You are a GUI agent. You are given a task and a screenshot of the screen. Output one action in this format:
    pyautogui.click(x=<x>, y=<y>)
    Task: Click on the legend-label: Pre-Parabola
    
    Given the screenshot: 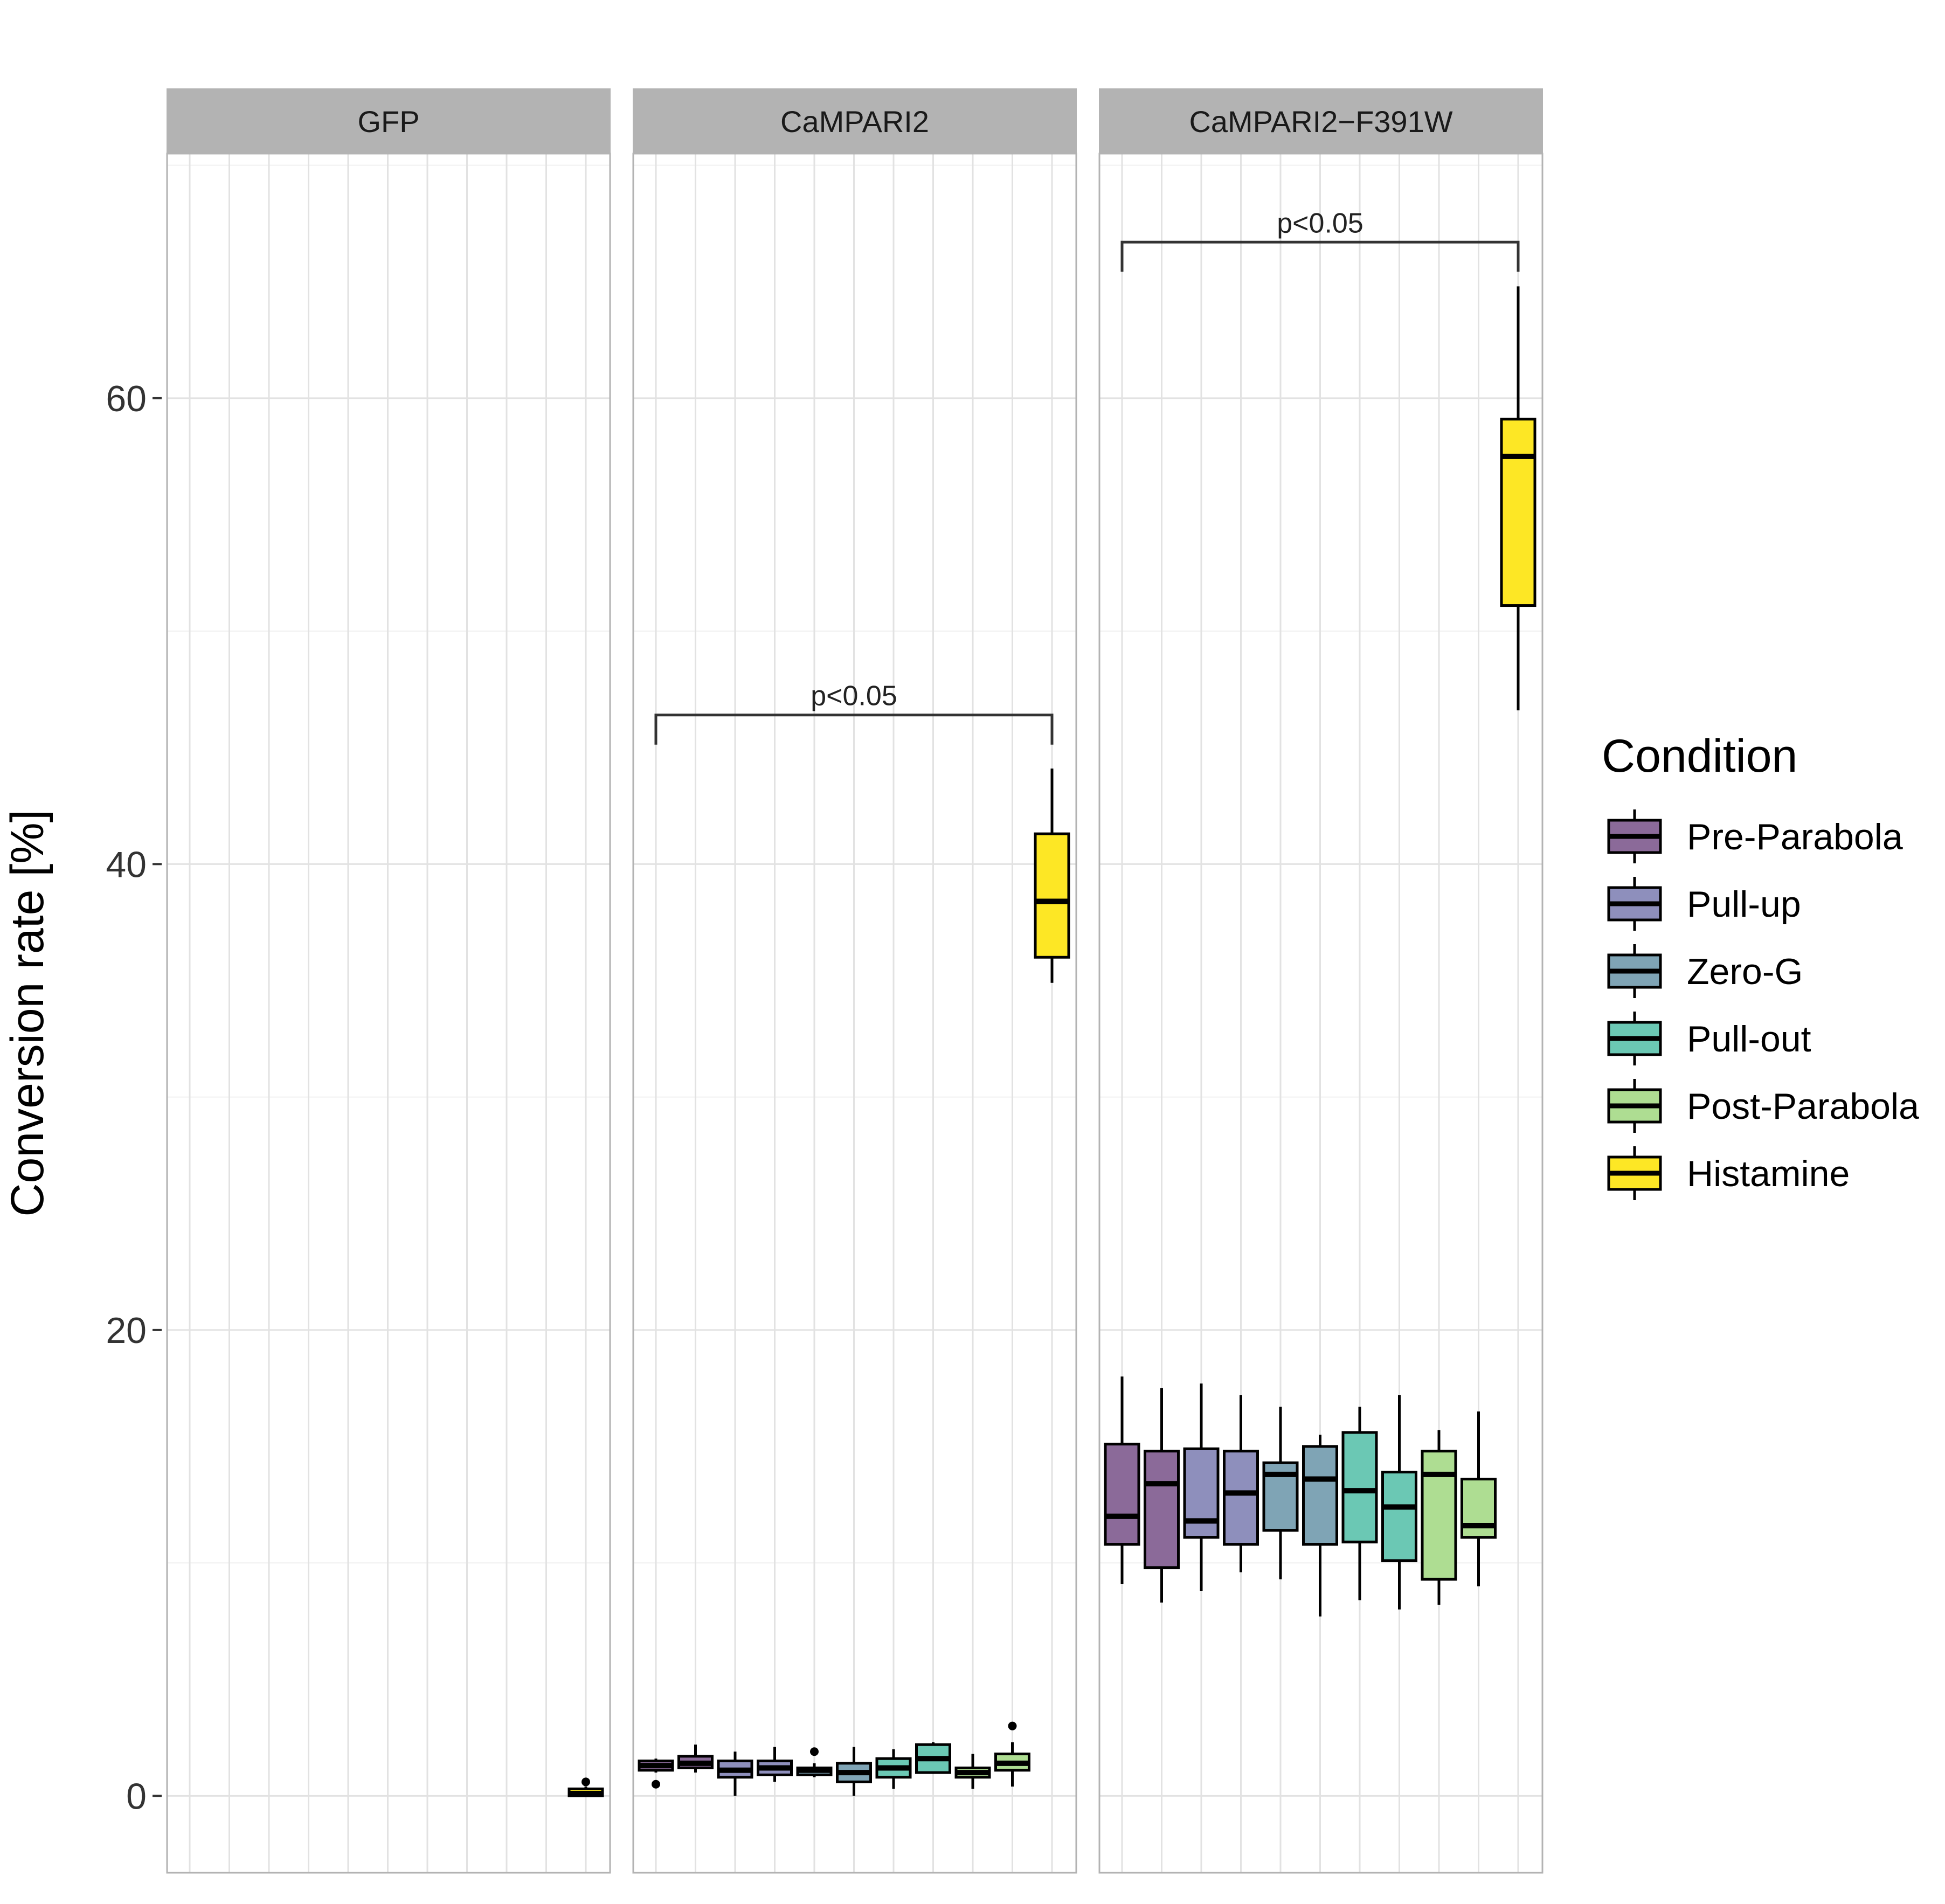 What is the action you would take?
    pyautogui.click(x=1795, y=837)
    